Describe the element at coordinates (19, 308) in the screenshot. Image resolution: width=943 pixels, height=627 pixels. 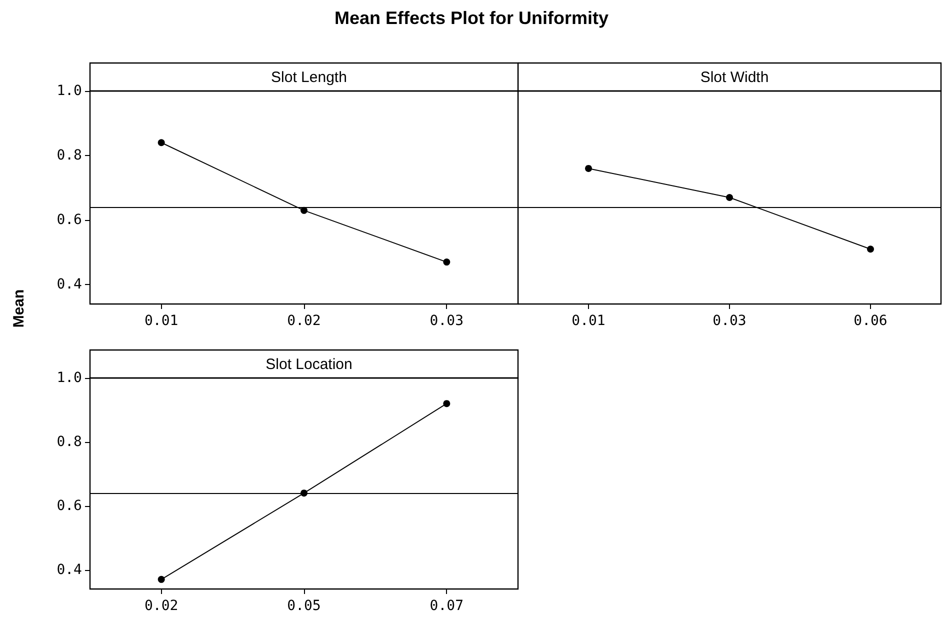
I see `y-axis-title: Mean` at that location.